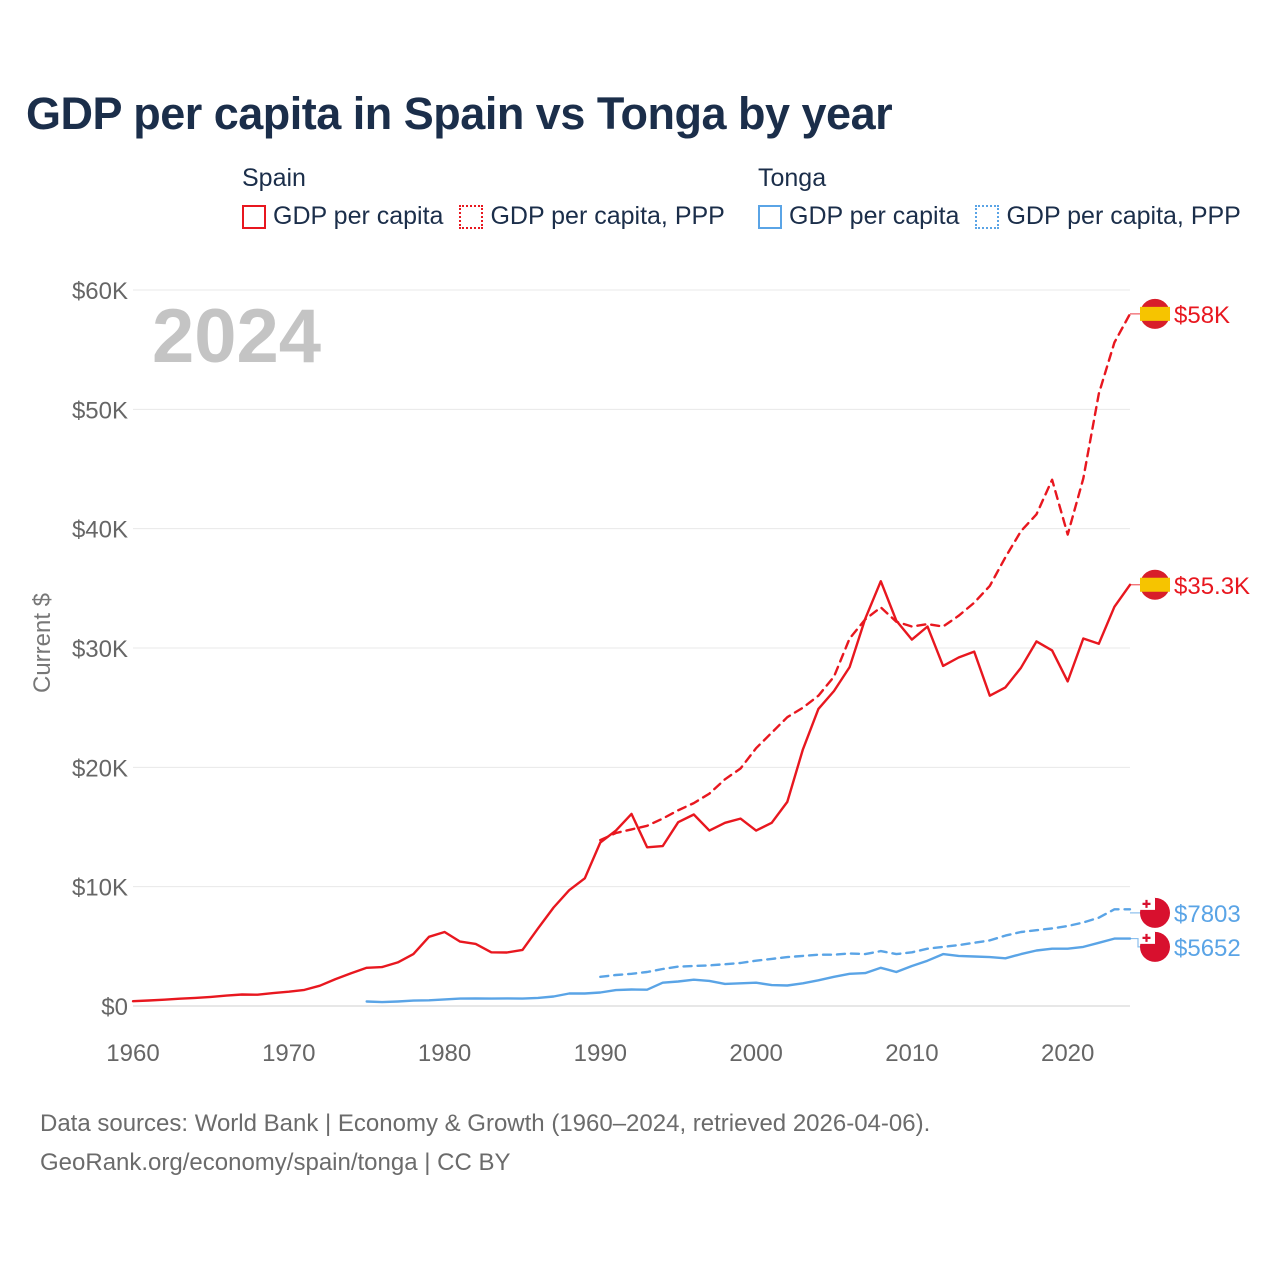  Describe the element at coordinates (100, 768) in the screenshot. I see `y-tick-label: $20K` at that location.